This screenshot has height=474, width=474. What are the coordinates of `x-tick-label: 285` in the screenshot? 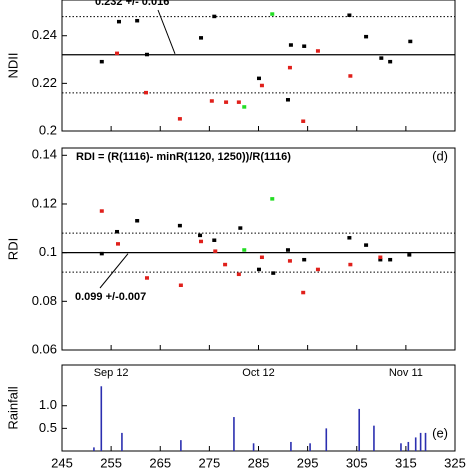 It's located at (259, 462).